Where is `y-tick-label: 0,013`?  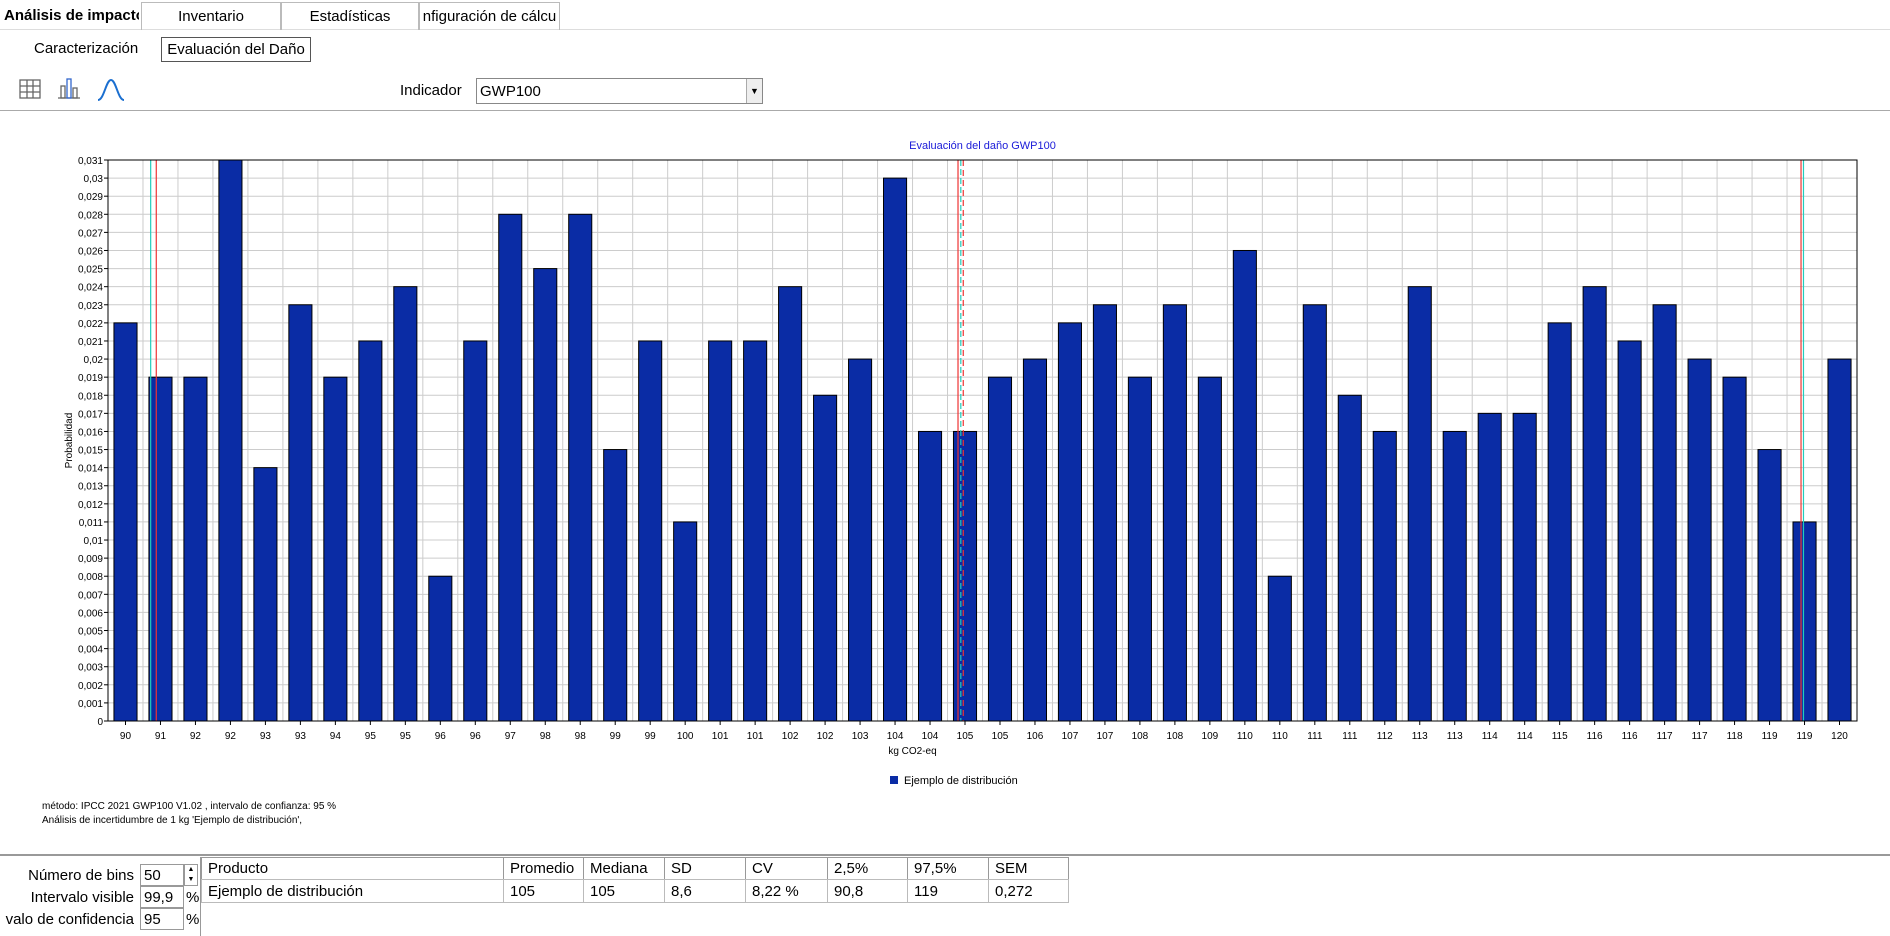
y-tick-label: 0,013 is located at coordinates (90, 487).